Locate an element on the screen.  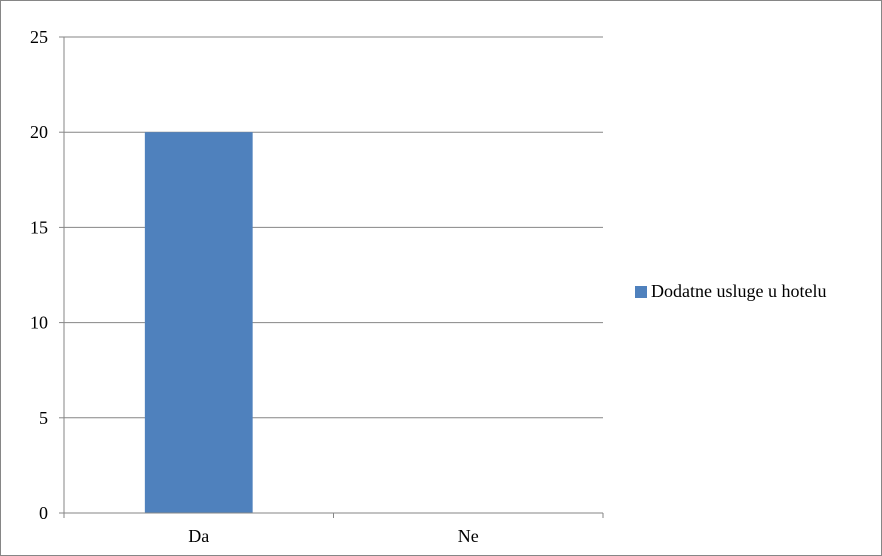
bar-da is located at coordinates (198, 322).